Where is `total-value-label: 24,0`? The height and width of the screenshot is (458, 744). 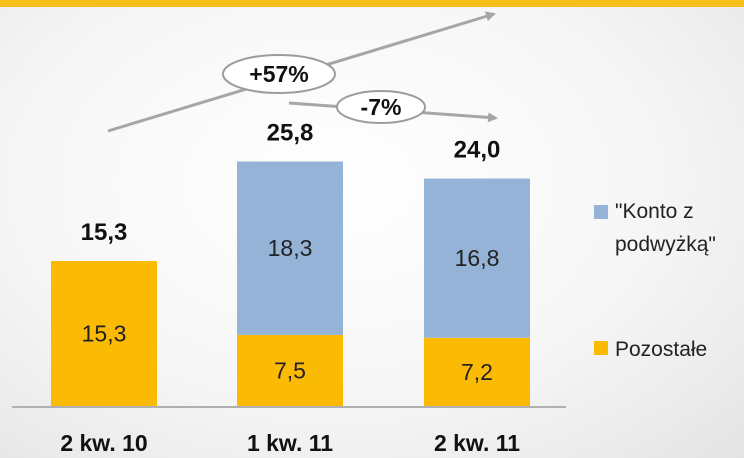 total-value-label: 24,0 is located at coordinates (477, 150).